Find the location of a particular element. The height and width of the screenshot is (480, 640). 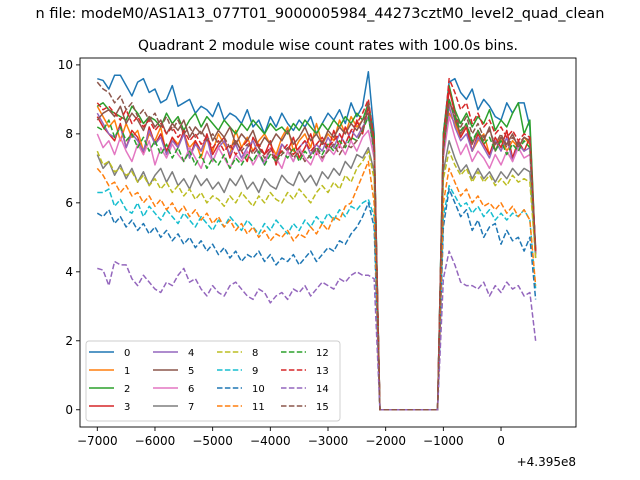

x-tick-label: −6000 is located at coordinates (155, 441).